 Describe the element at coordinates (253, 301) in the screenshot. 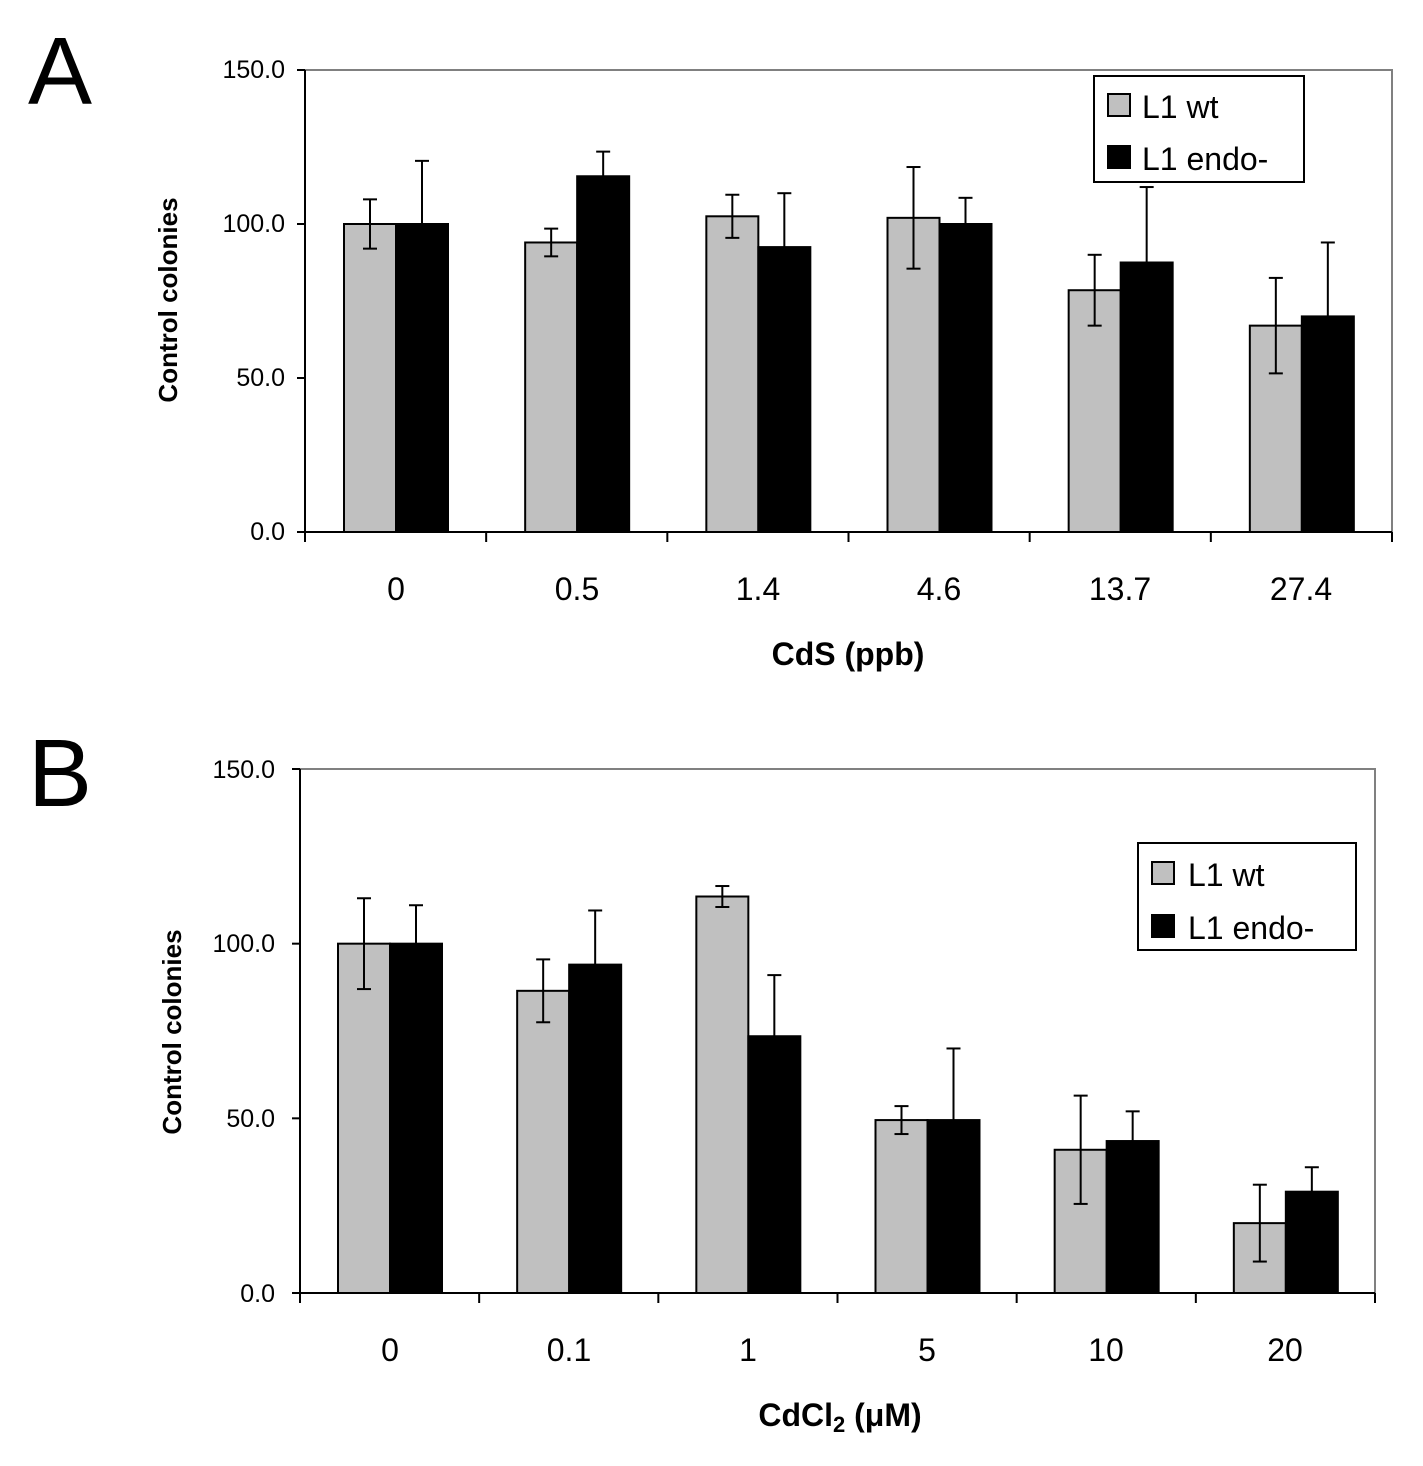

I see `y-axis-ticks-a: 0.0 50.0 100.0 150.0` at that location.